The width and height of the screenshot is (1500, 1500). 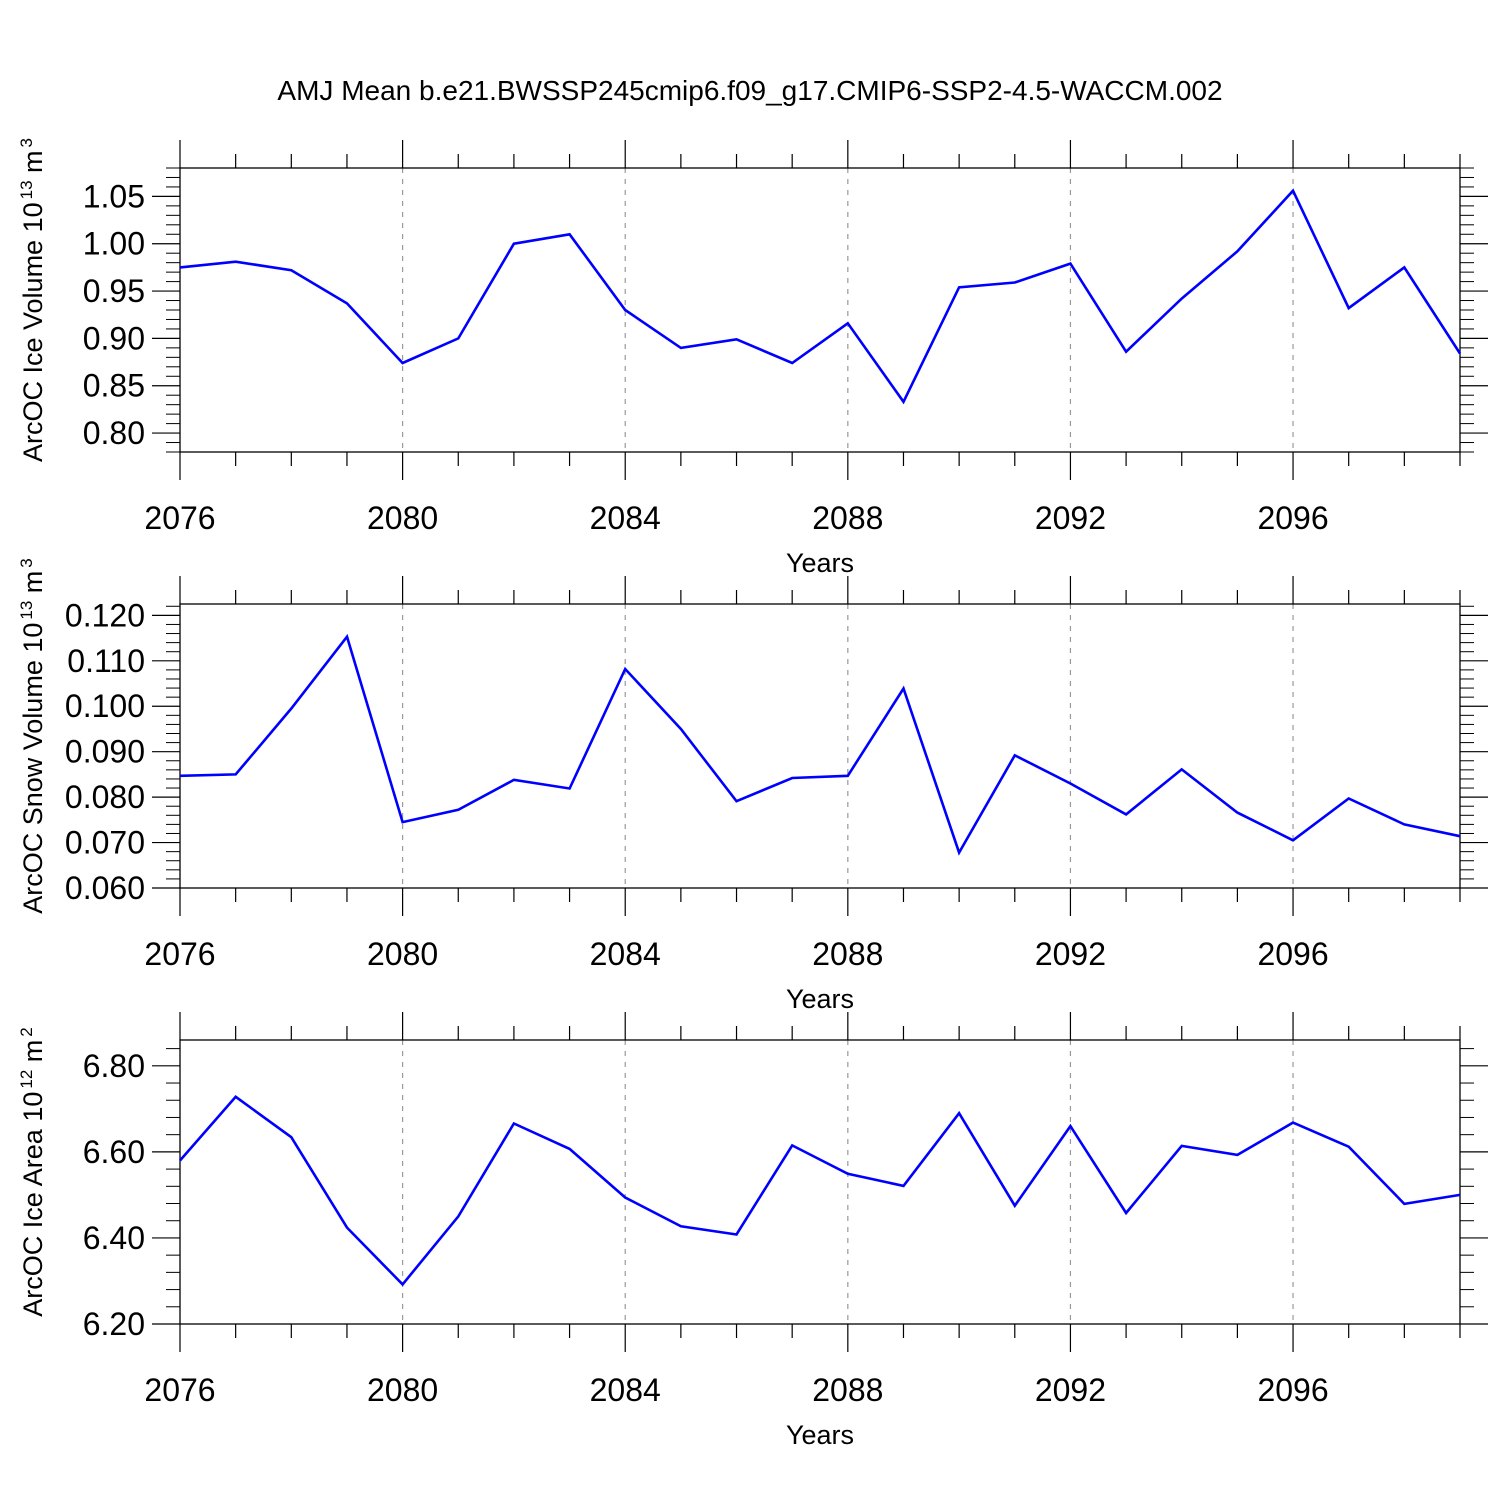 I want to click on y-axis-title-superscript: 2, so click(x=26, y=1031).